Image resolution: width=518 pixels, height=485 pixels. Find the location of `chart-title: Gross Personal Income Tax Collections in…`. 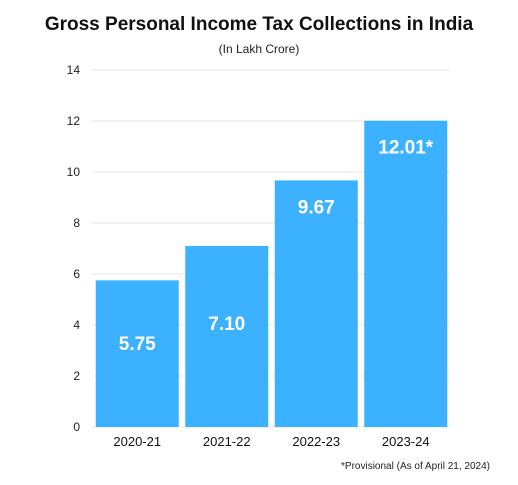

chart-title: Gross Personal Income Tax Collections in… is located at coordinates (259, 24).